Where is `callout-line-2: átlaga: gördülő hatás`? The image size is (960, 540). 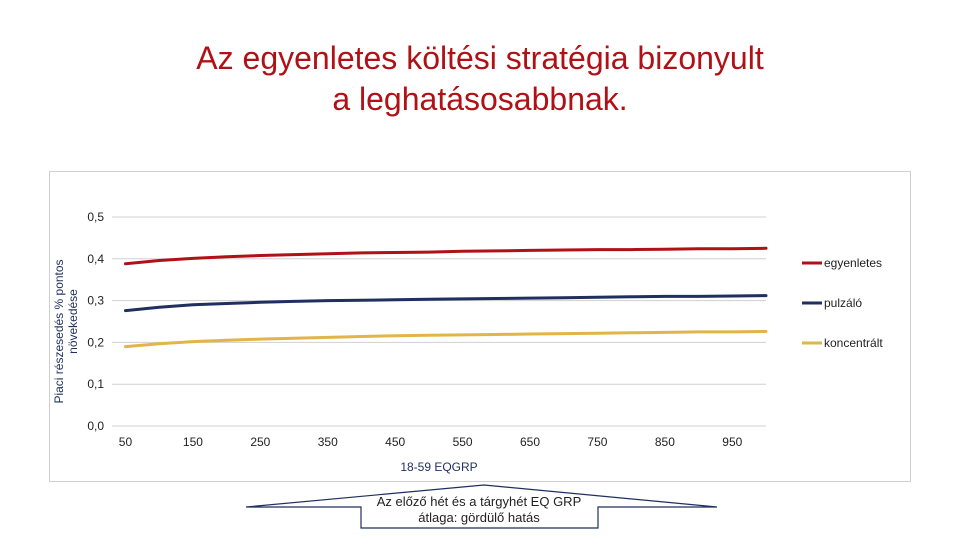 callout-line-2: átlaga: gördülő hatás is located at coordinates (479, 517).